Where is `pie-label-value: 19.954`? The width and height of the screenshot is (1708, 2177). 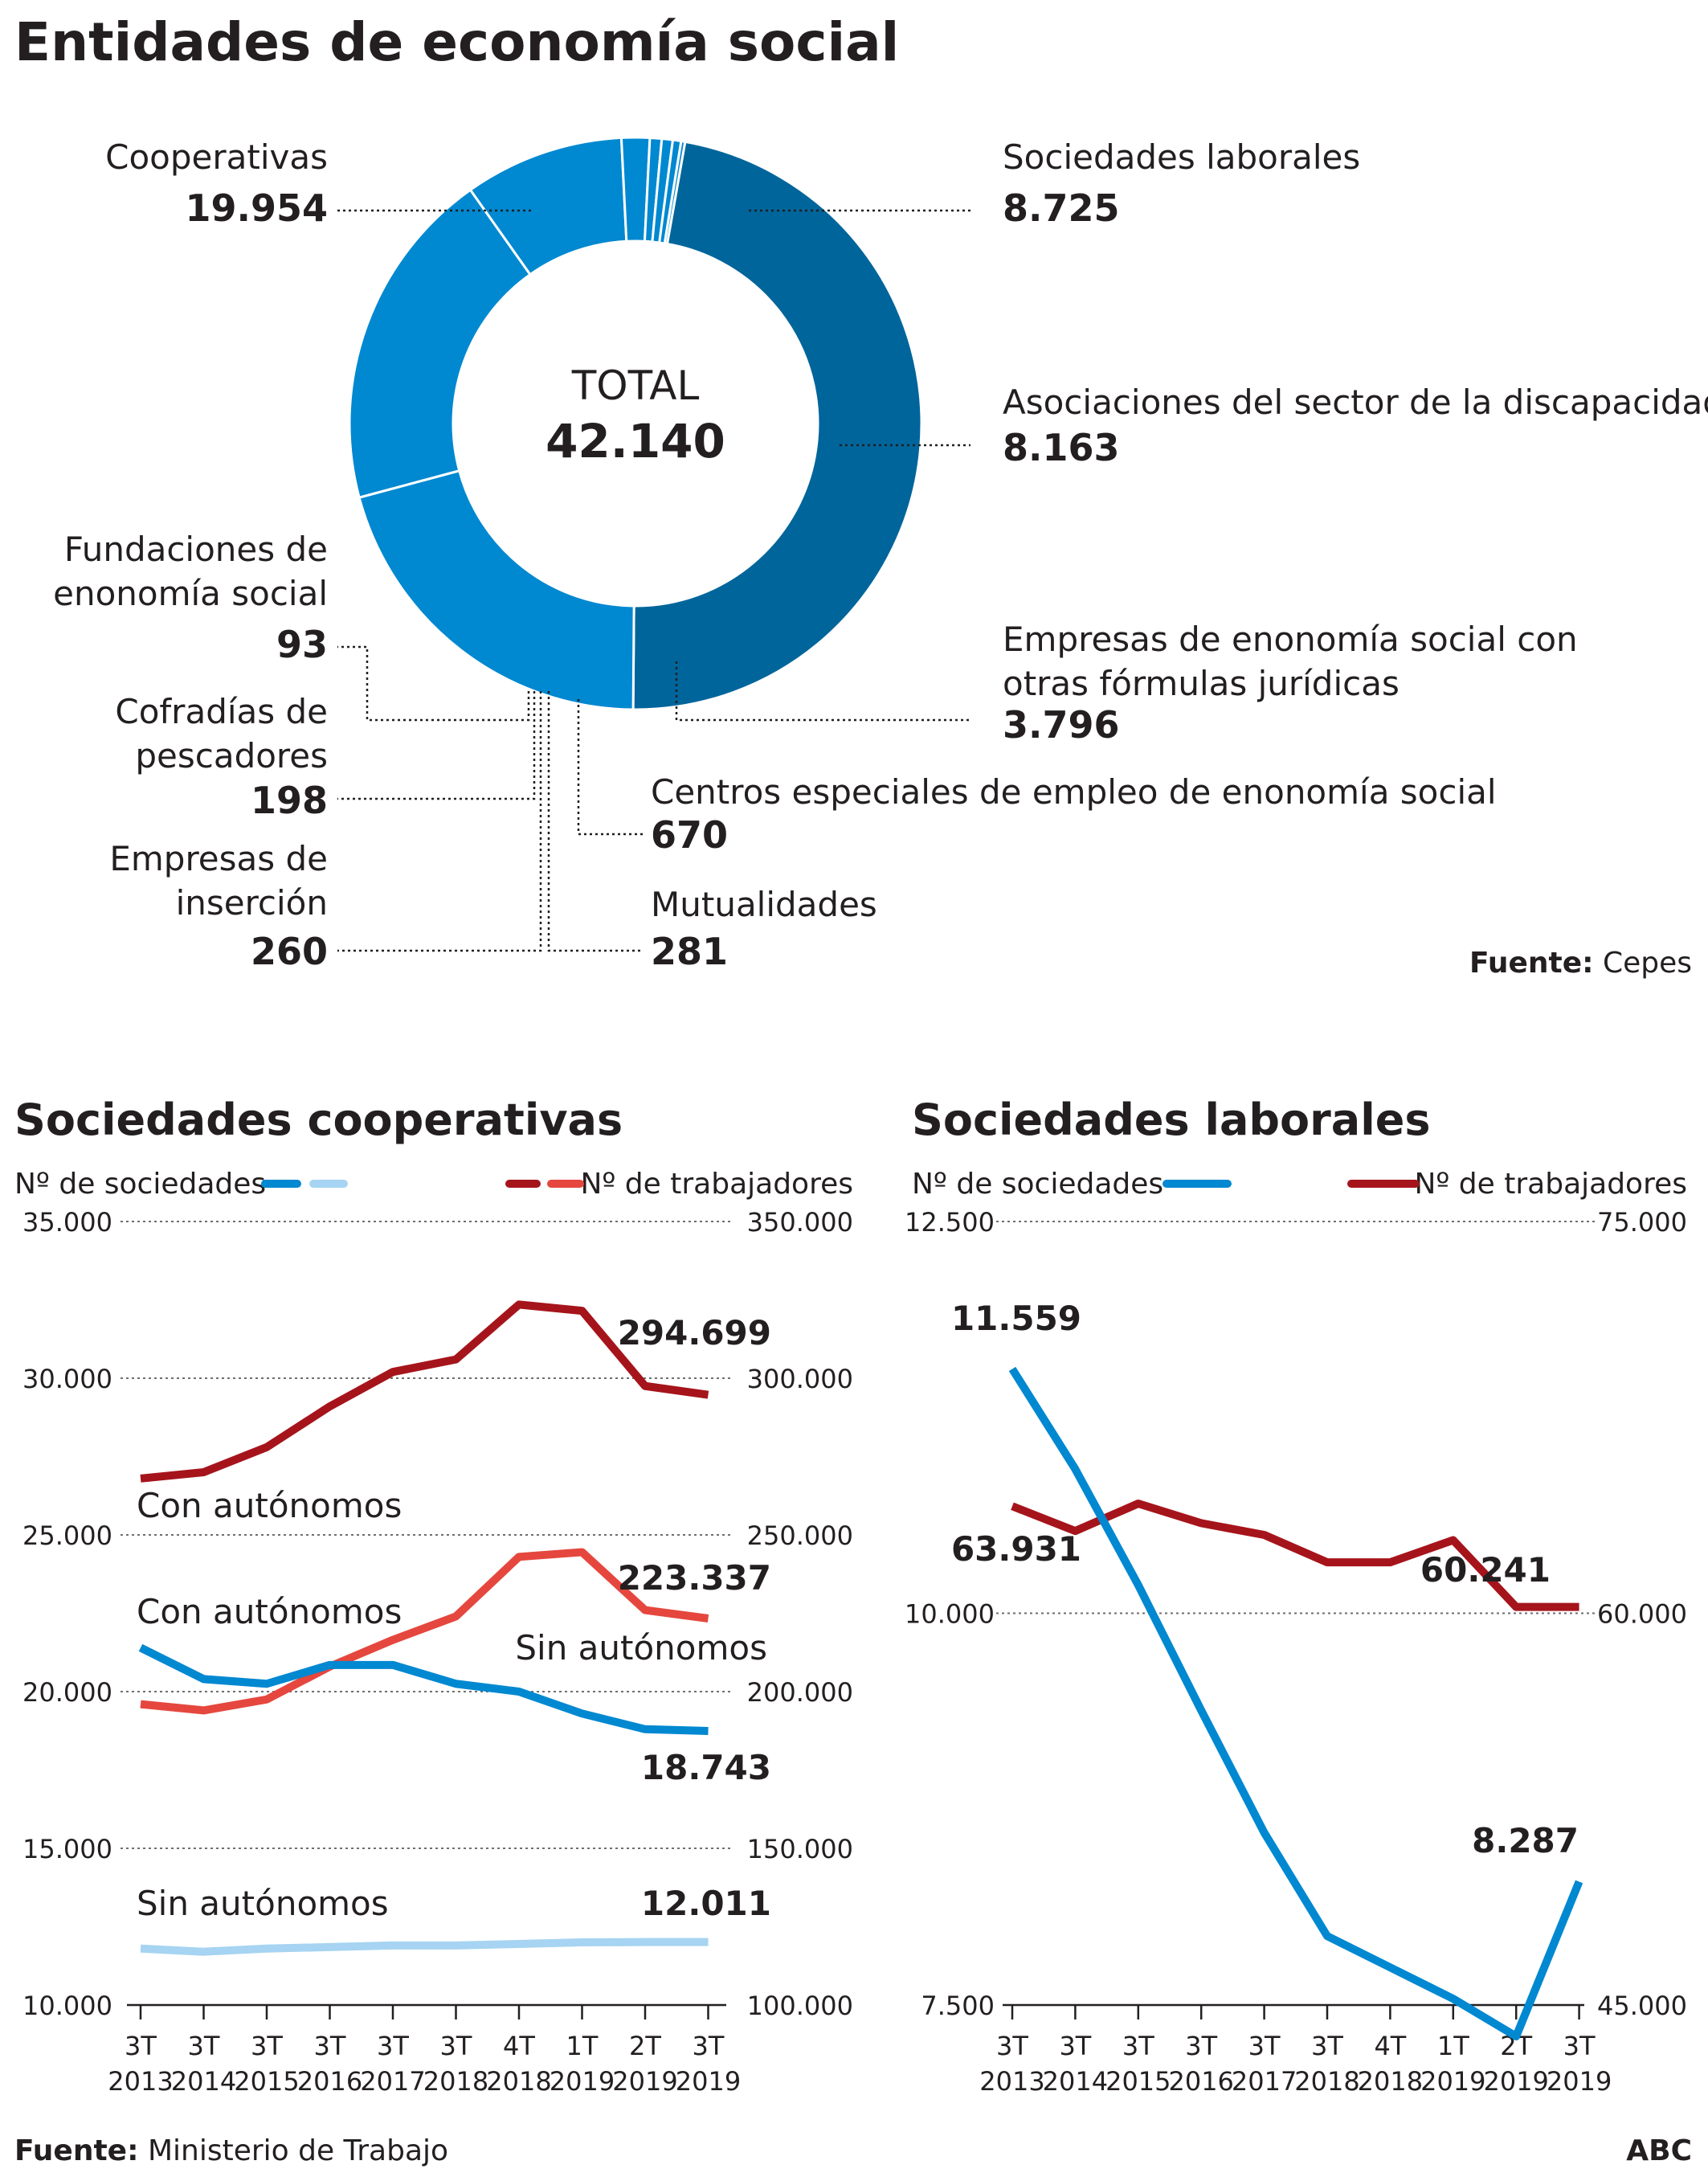
pie-label-value: 19.954 is located at coordinates (256, 208).